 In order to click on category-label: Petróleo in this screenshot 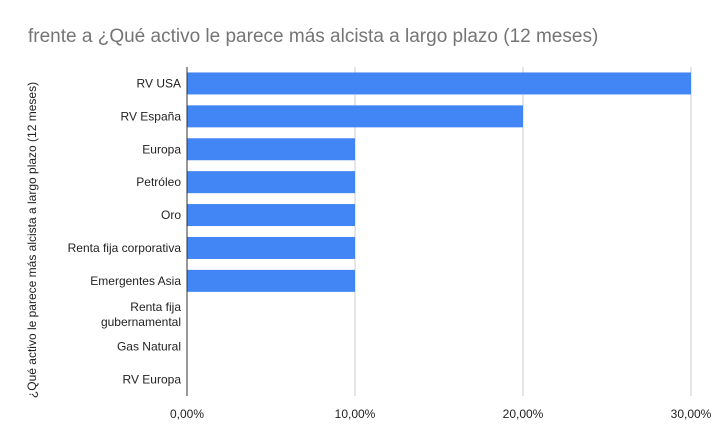, I will do `click(158, 182)`.